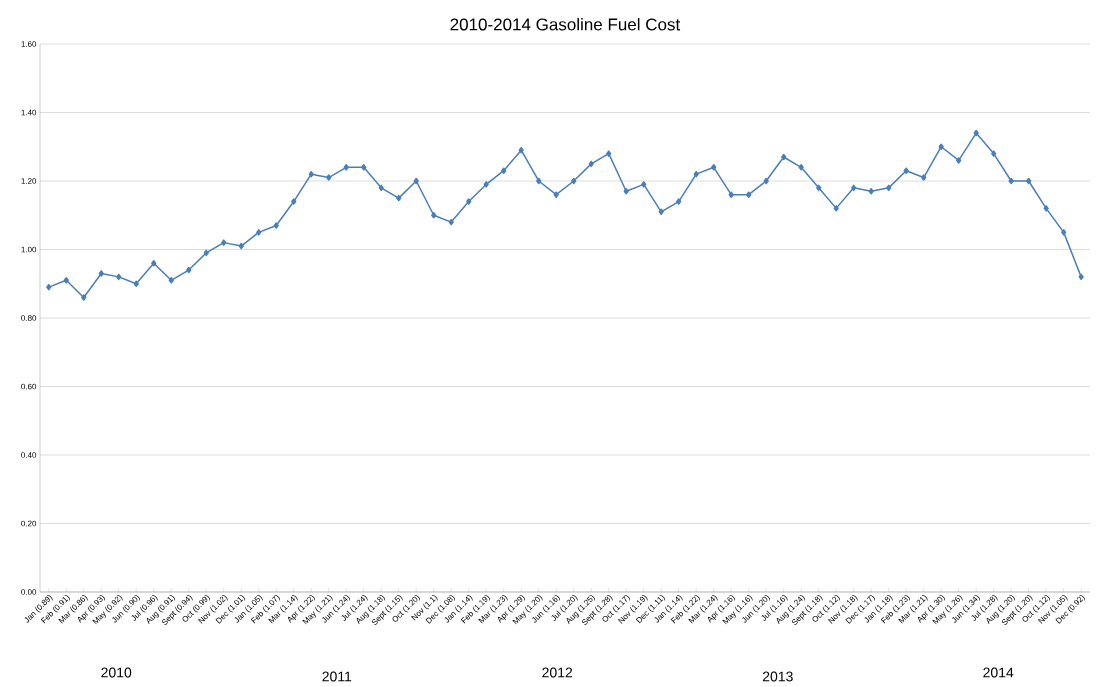  I want to click on y-tick-label: 0.80, so click(29, 318).